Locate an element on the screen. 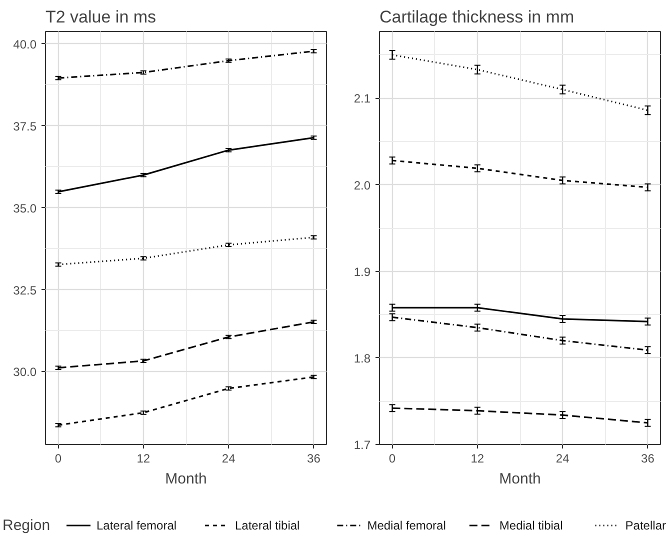 The width and height of the screenshot is (669, 553). y-tick-label: 1.9 is located at coordinates (362, 271).